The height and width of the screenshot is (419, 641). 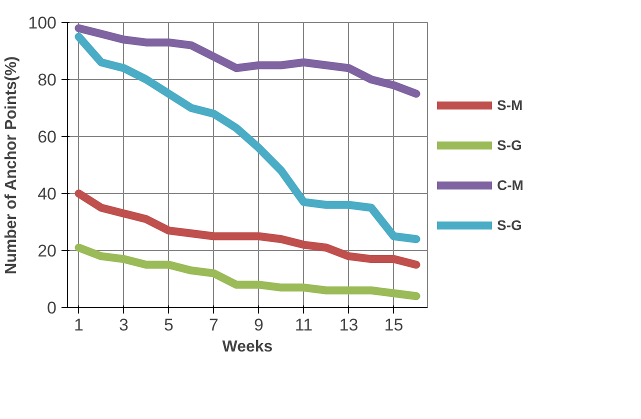 What do you see at coordinates (213, 325) in the screenshot?
I see `x-tick-label: 7` at bounding box center [213, 325].